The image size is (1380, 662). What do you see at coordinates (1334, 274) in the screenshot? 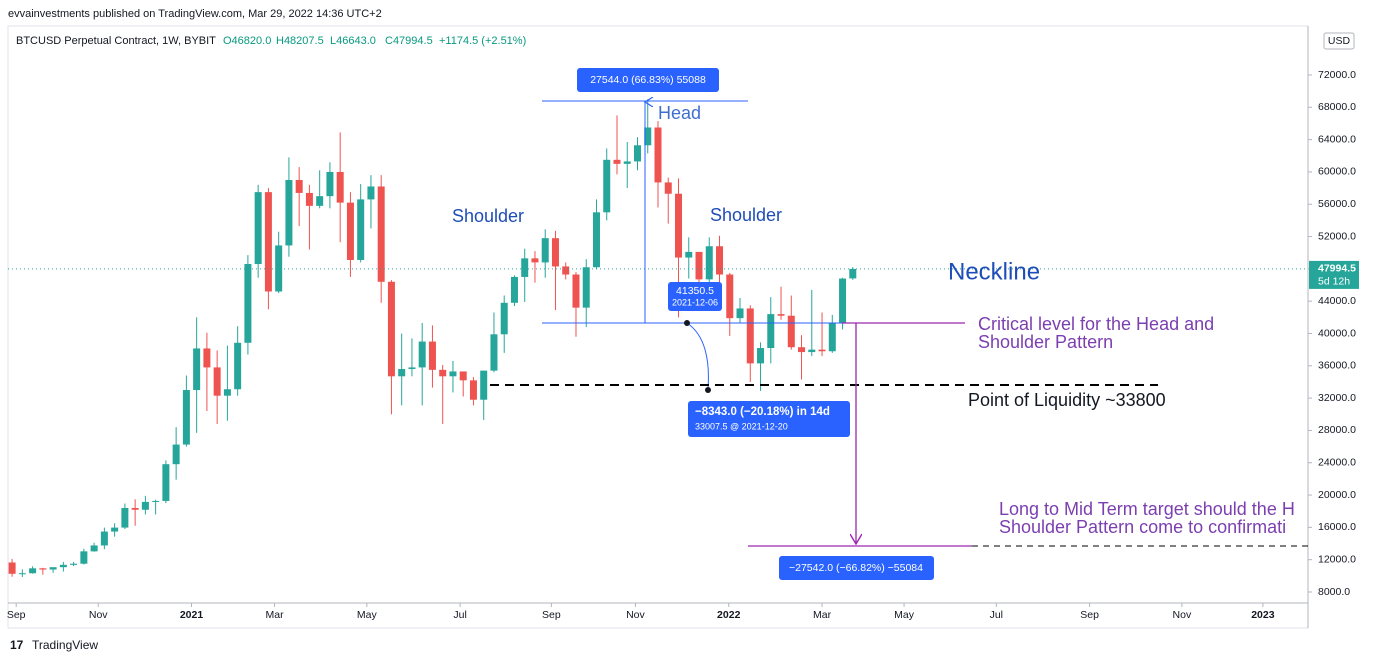
I see `last-price-box` at bounding box center [1334, 274].